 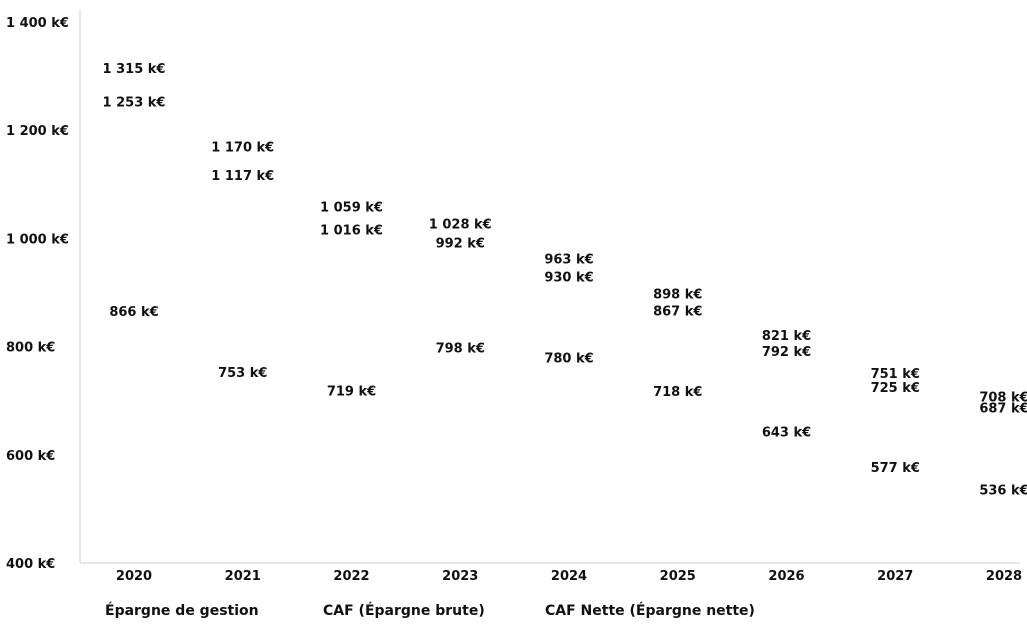 I want to click on data-label: 577 k€, so click(x=895, y=468).